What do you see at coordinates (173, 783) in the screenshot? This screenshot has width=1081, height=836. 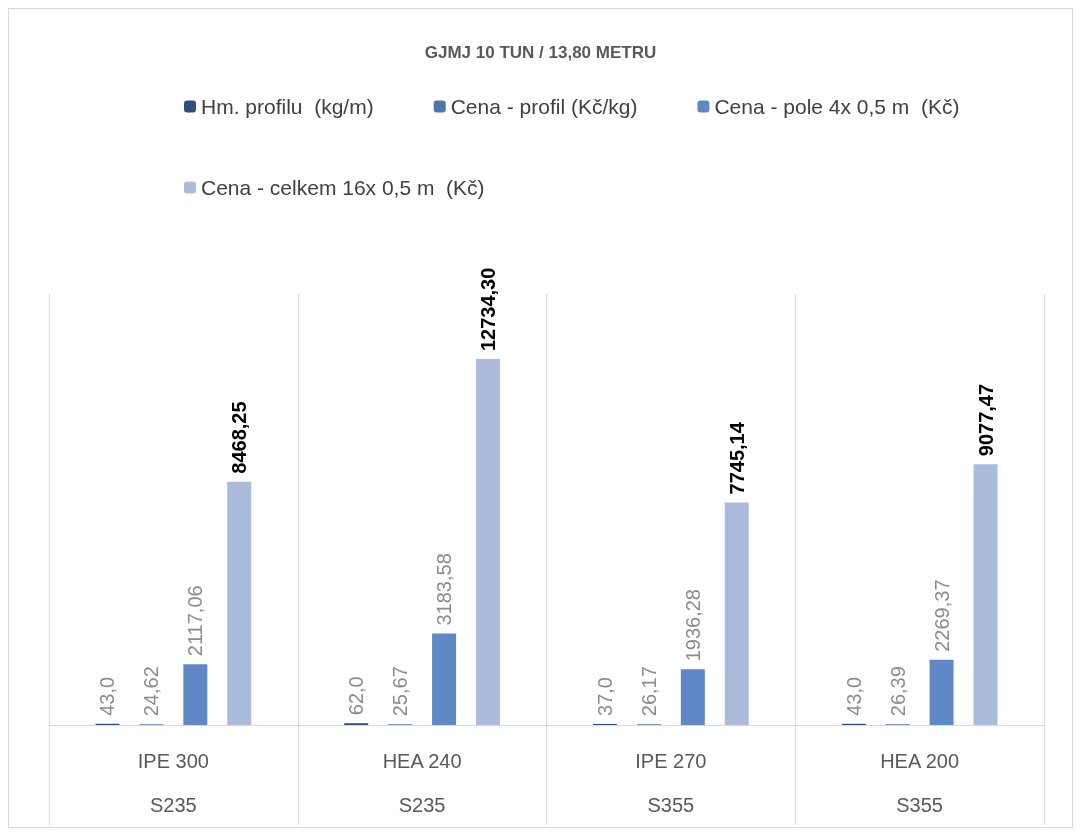 I see `x-tick-label: IPE 300 S235` at bounding box center [173, 783].